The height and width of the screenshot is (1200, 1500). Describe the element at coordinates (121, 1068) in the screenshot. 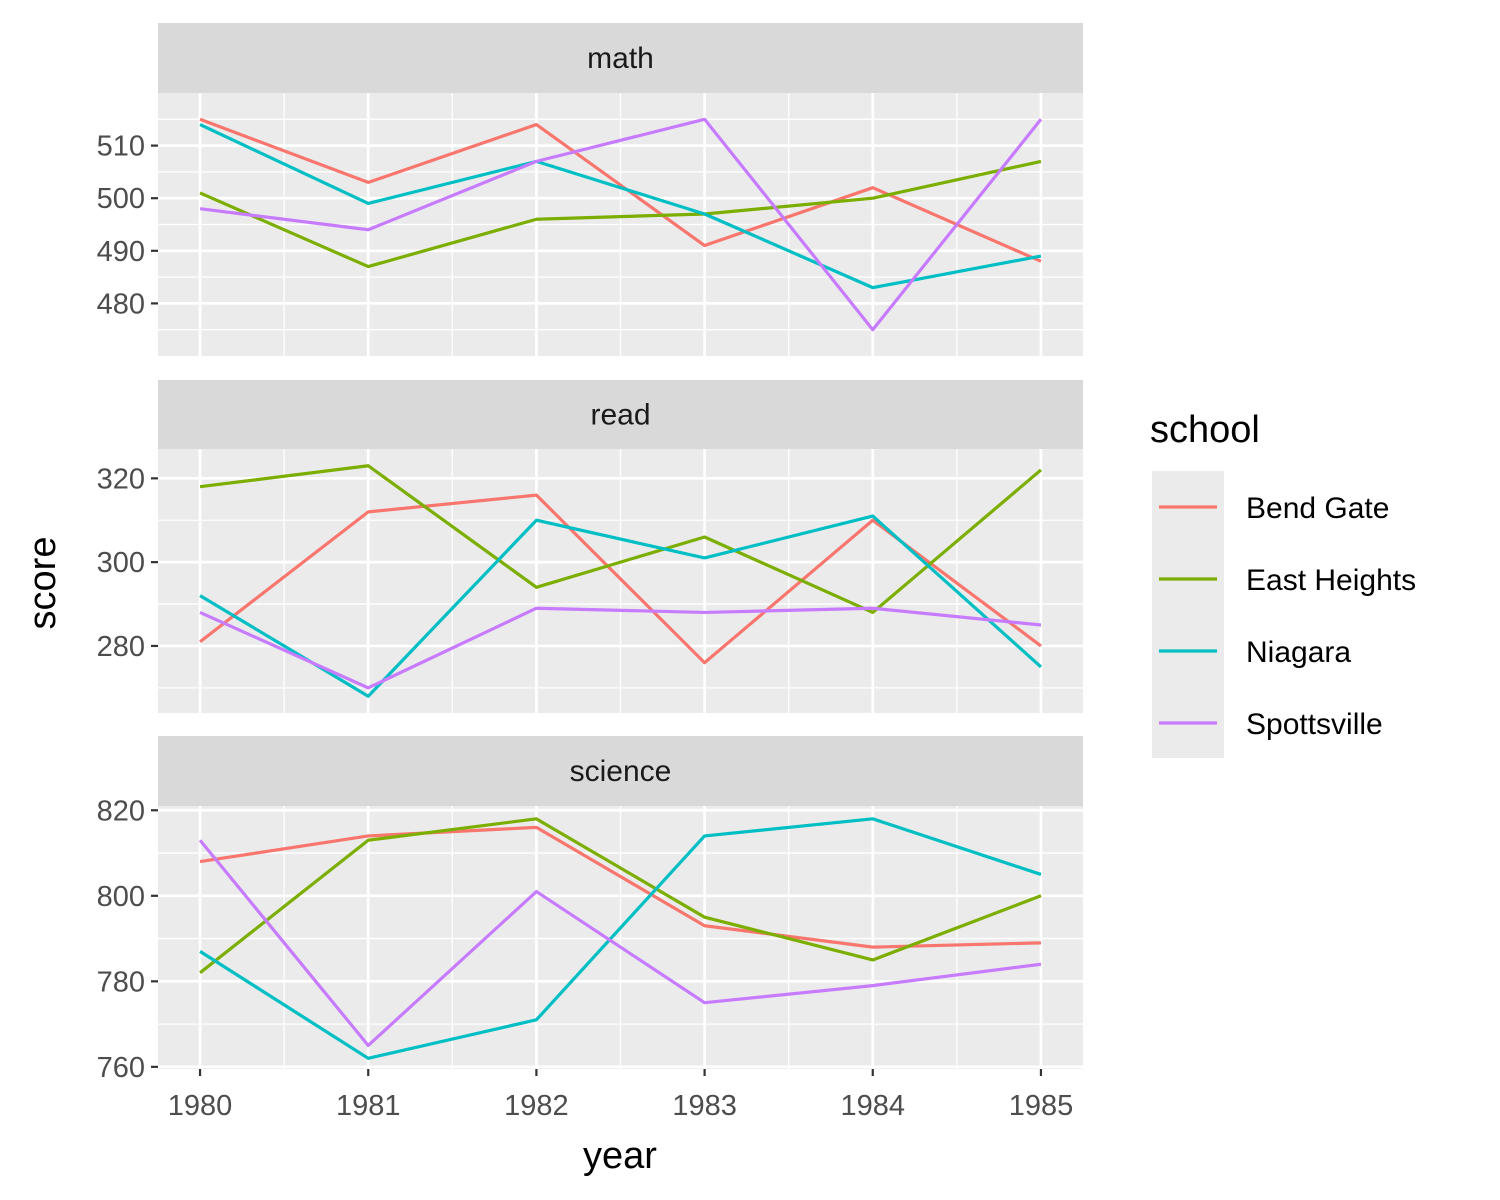

I see `y-tick-label: 760` at that location.